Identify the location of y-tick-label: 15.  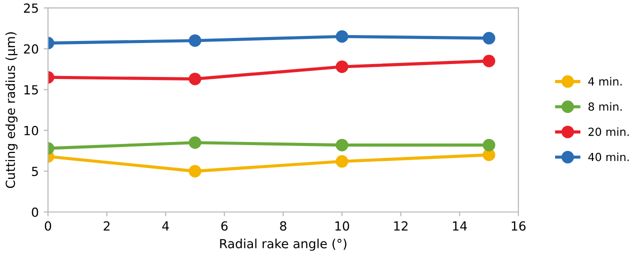
(31, 89).